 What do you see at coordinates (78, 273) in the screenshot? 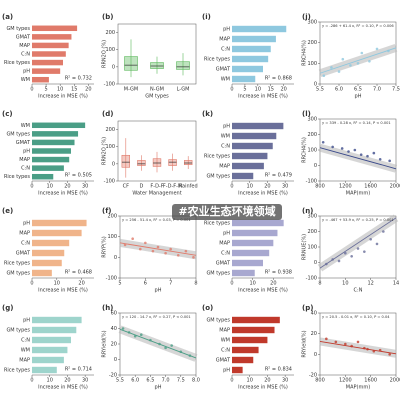
I see `annotation: R² = 0.468` at bounding box center [78, 273].